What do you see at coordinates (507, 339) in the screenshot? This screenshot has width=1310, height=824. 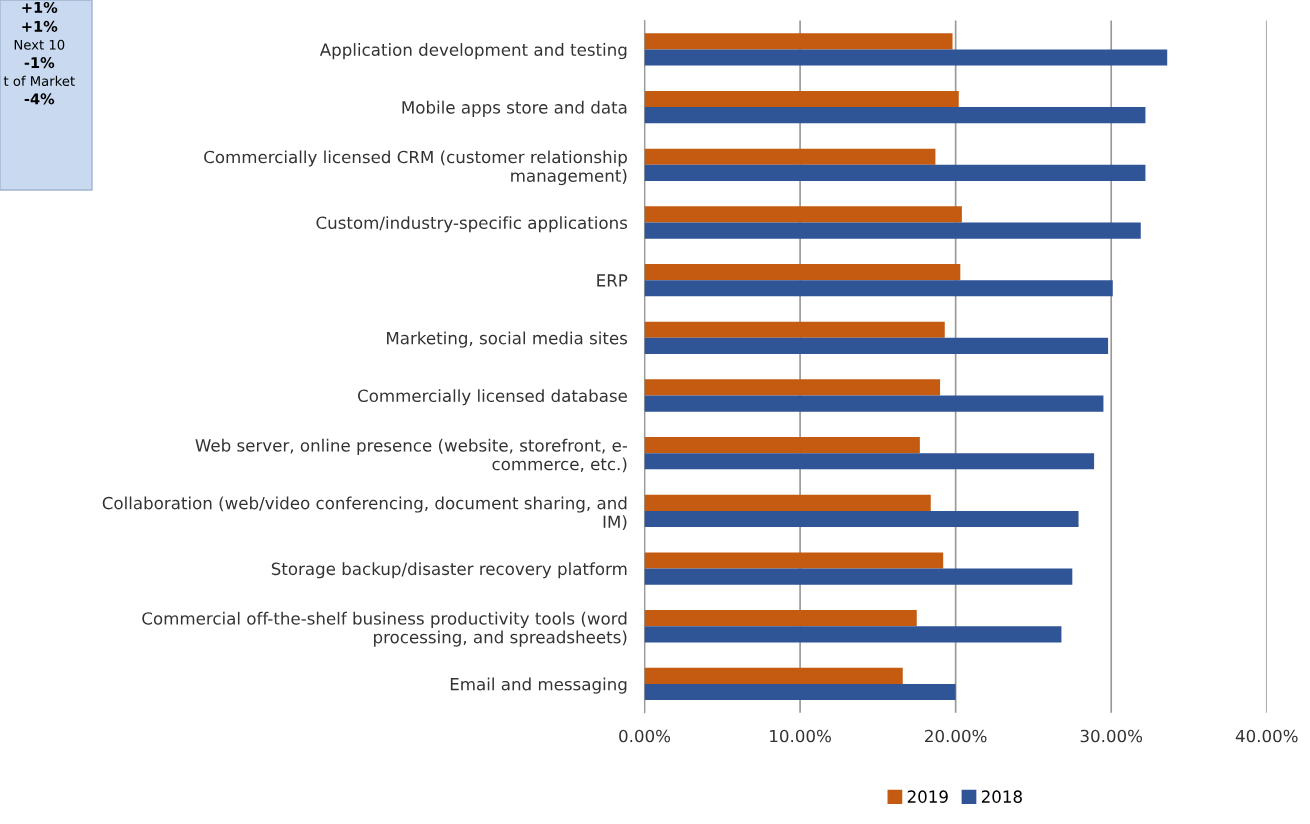 I see `y-tick-label: Marketing, social media sites` at bounding box center [507, 339].